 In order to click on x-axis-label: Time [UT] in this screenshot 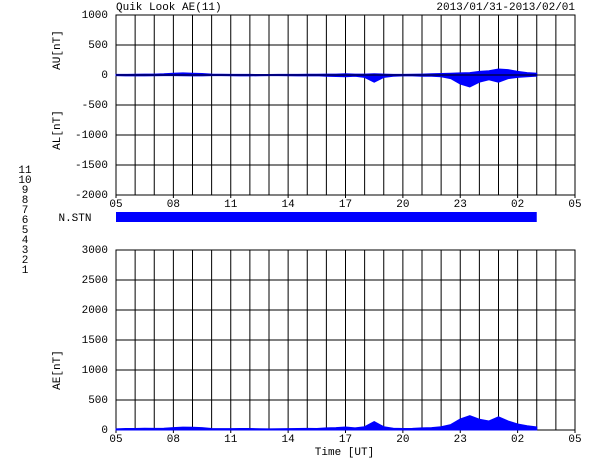, I will do `click(344, 453)`.